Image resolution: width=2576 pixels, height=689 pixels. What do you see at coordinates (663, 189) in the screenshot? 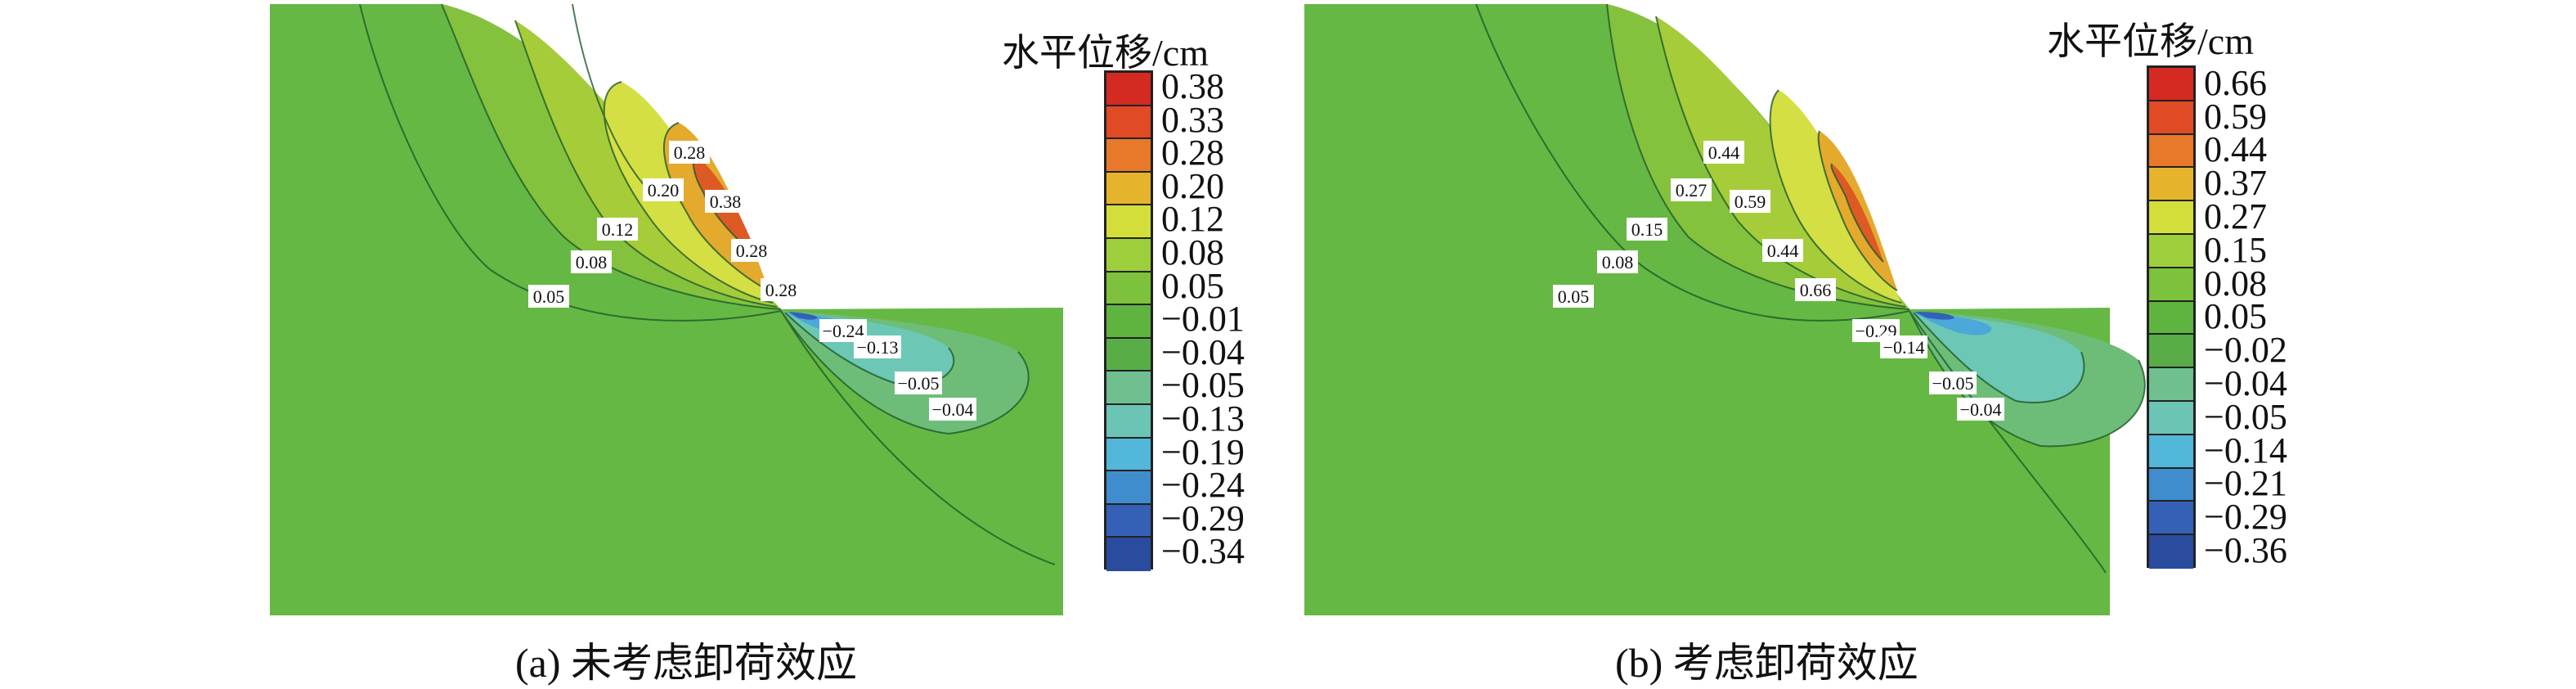
I see `contour-label: 0.20` at bounding box center [663, 189].